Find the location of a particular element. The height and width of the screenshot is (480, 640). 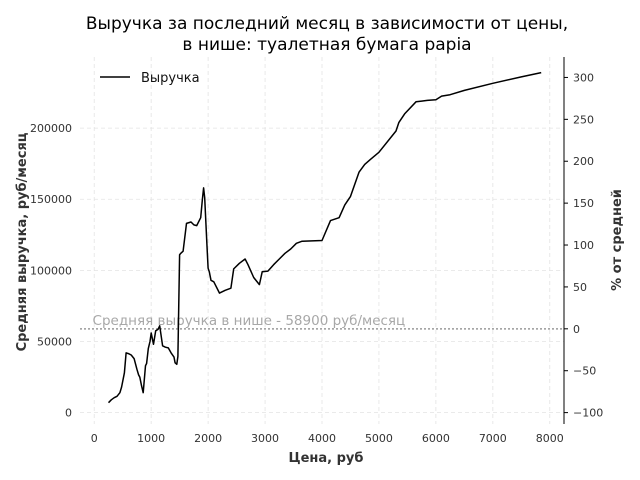

x-tick-label: 7000 is located at coordinates (493, 438).